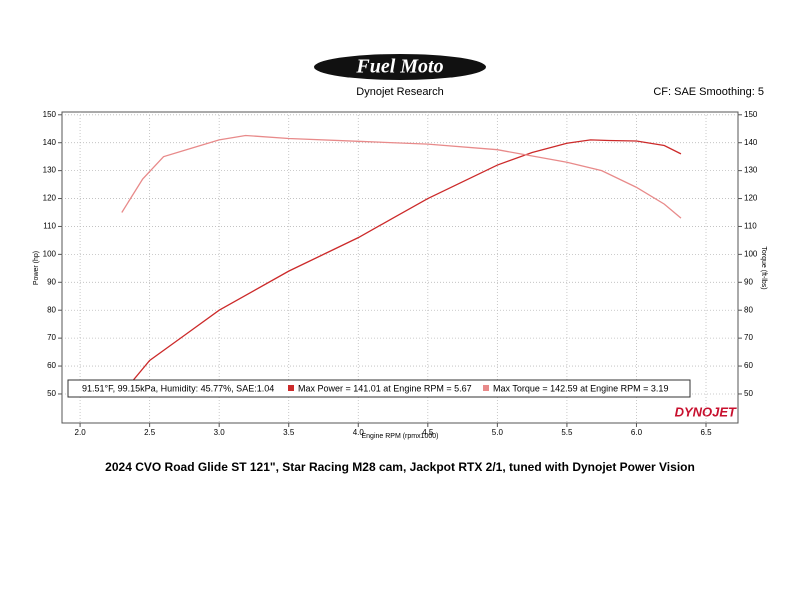  Describe the element at coordinates (220, 432) in the screenshot. I see `x-tick-label: 3.0` at that location.